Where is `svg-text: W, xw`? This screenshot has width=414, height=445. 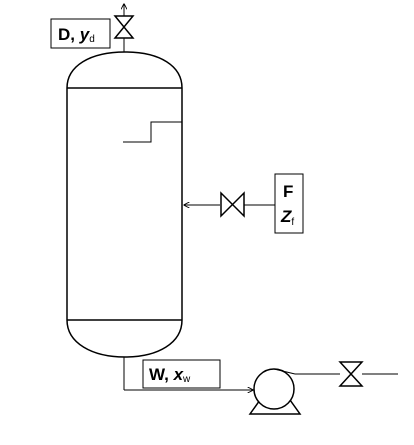
svg-text: W, xw is located at coordinates (170, 375).